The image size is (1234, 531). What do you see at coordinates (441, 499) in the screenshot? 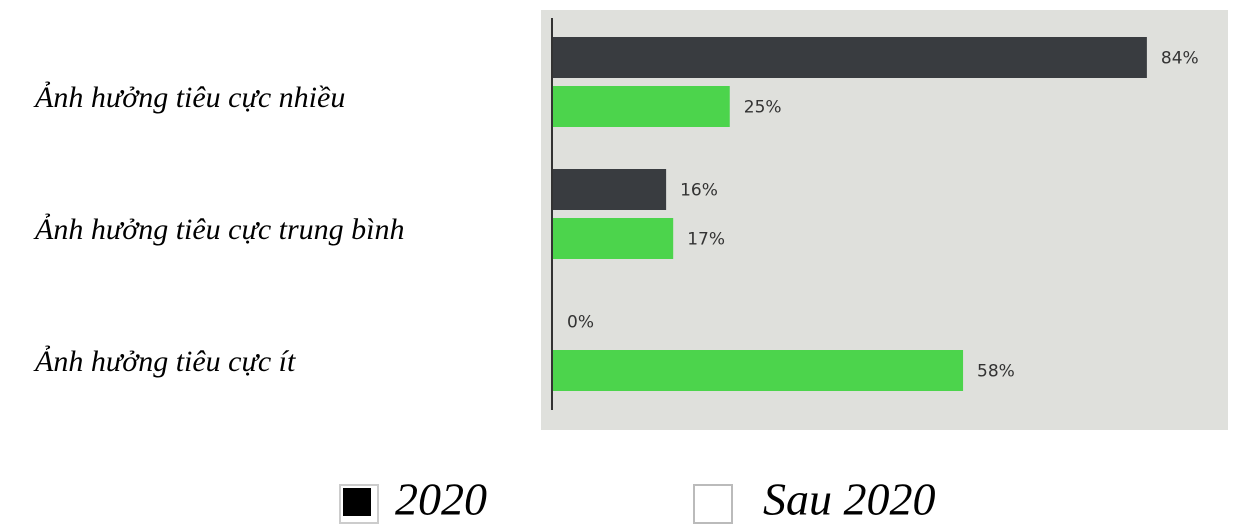
I see `legend-label: 2020` at bounding box center [441, 499].